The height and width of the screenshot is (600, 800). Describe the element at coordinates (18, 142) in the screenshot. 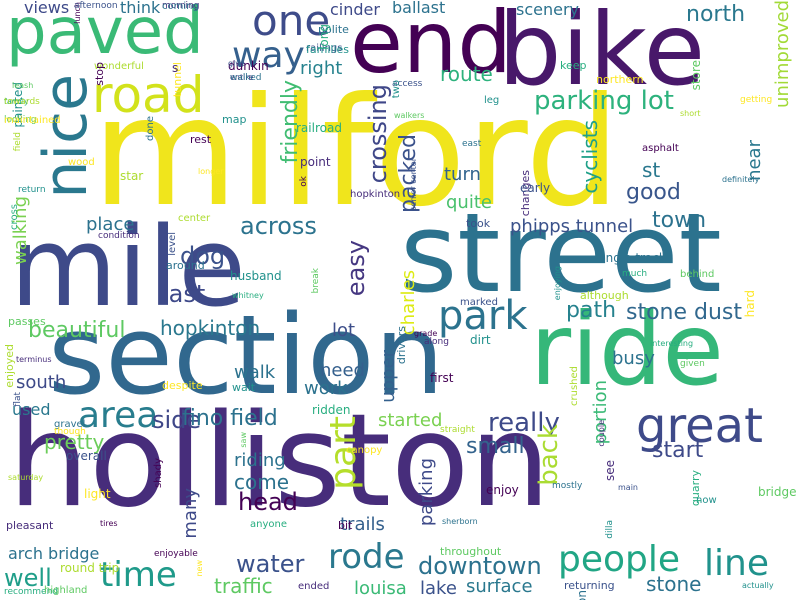

I see `small-word-field: field` at that location.